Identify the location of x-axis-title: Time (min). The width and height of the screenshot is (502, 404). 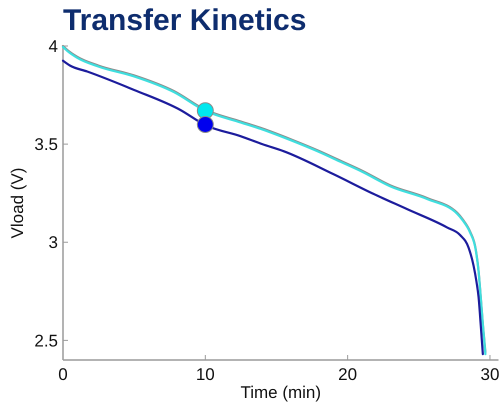
(281, 392).